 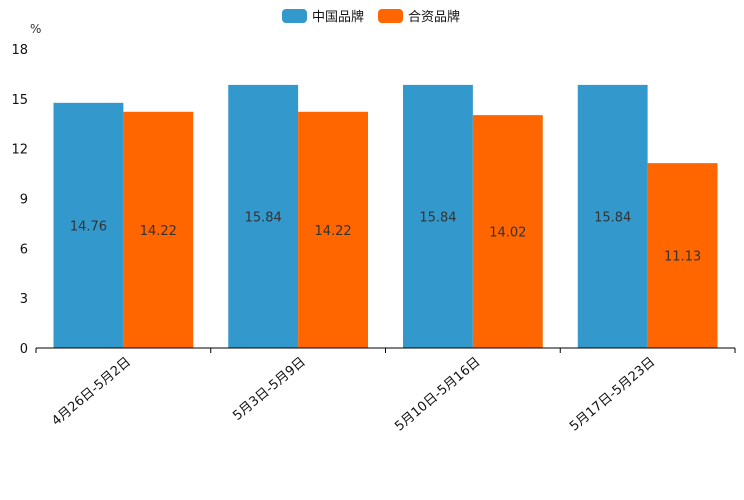 What do you see at coordinates (24, 349) in the screenshot?
I see `y-tick-label: 0` at bounding box center [24, 349].